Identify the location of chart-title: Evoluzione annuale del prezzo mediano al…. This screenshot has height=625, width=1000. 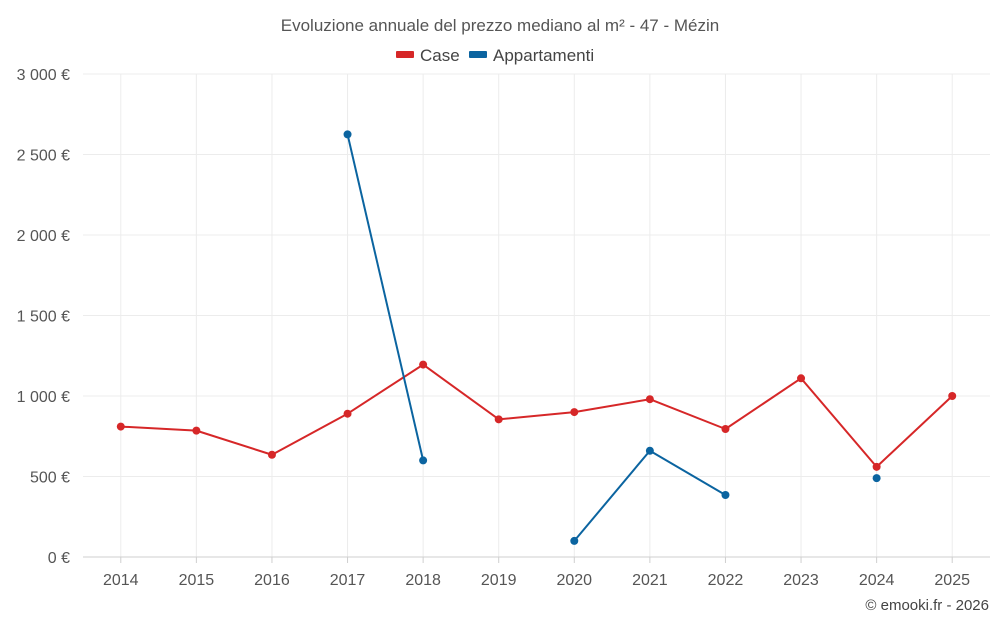
(500, 25).